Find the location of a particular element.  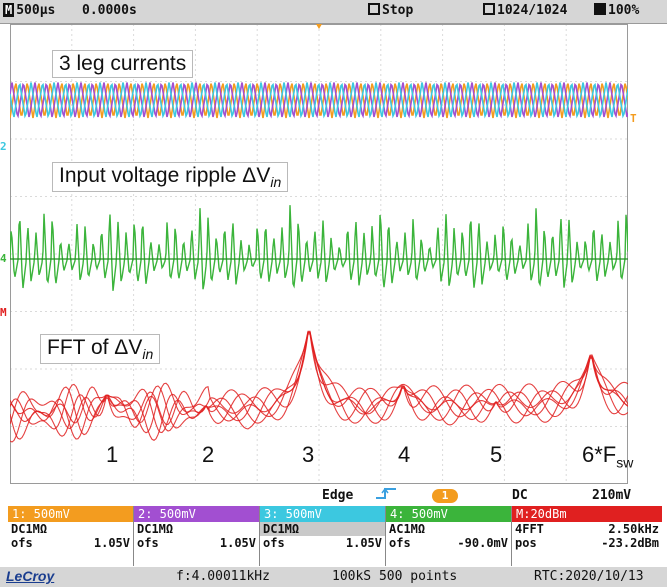

delay-readout: 0.0000s is located at coordinates (109, 10).